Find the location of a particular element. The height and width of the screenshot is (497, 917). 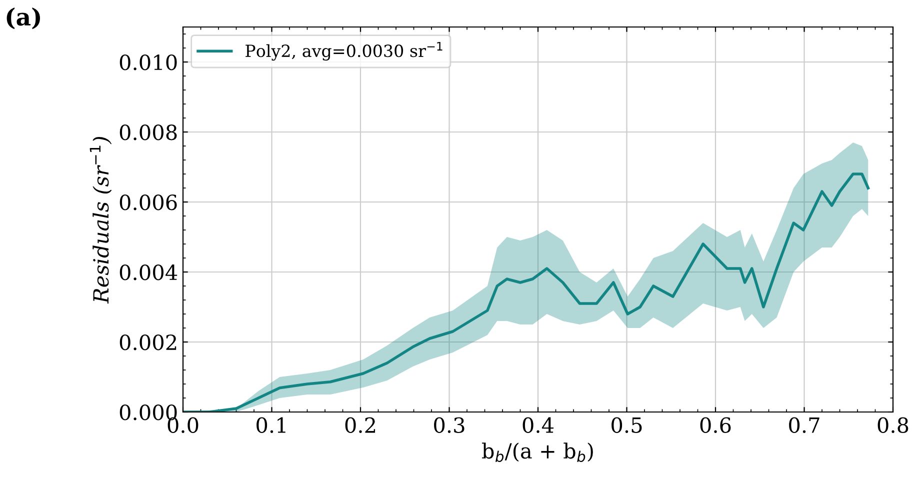

x-axis-title: b$_{b}$/(a + b$_{b}$) is located at coordinates (537, 452).